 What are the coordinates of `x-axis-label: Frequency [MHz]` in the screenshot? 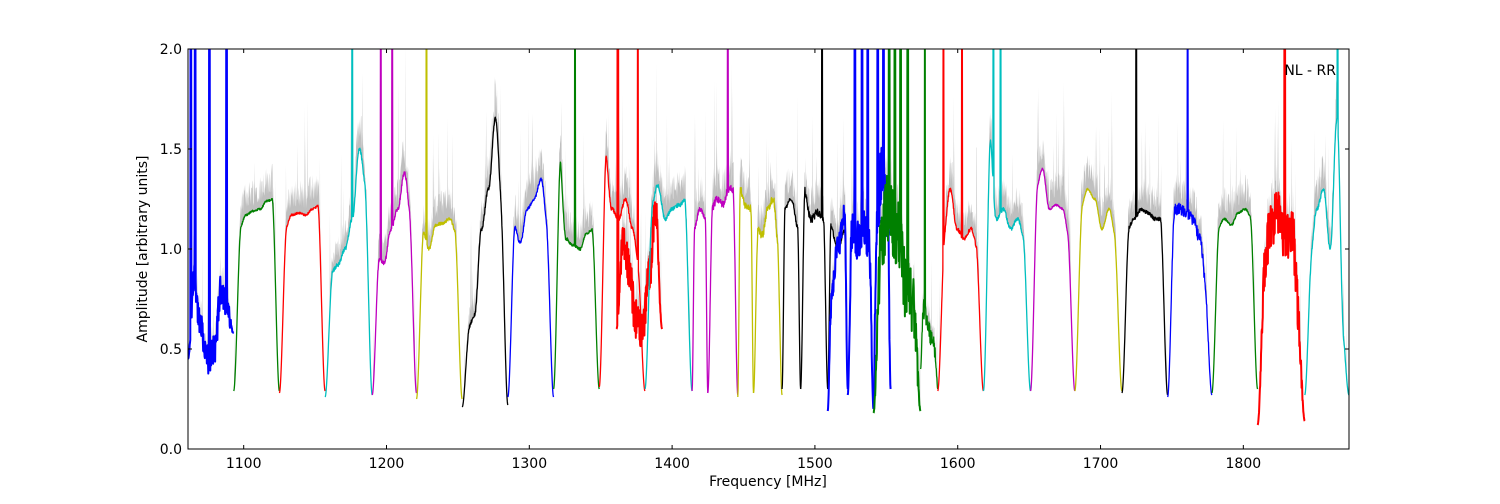 It's located at (768, 482).